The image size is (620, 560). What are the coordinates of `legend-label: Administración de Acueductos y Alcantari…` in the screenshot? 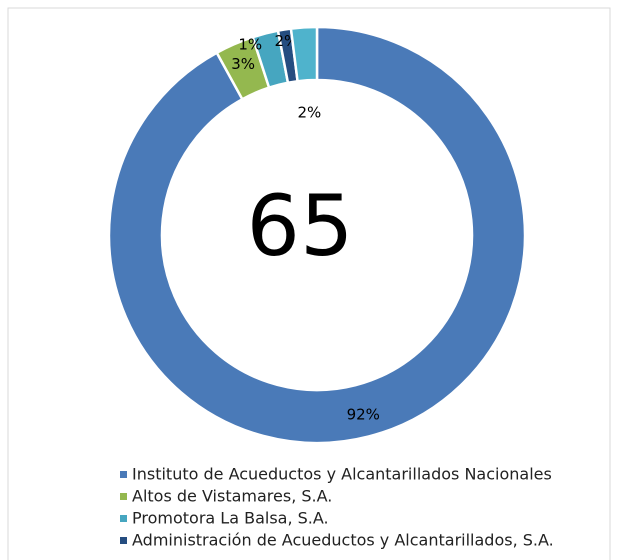 It's located at (343, 540).